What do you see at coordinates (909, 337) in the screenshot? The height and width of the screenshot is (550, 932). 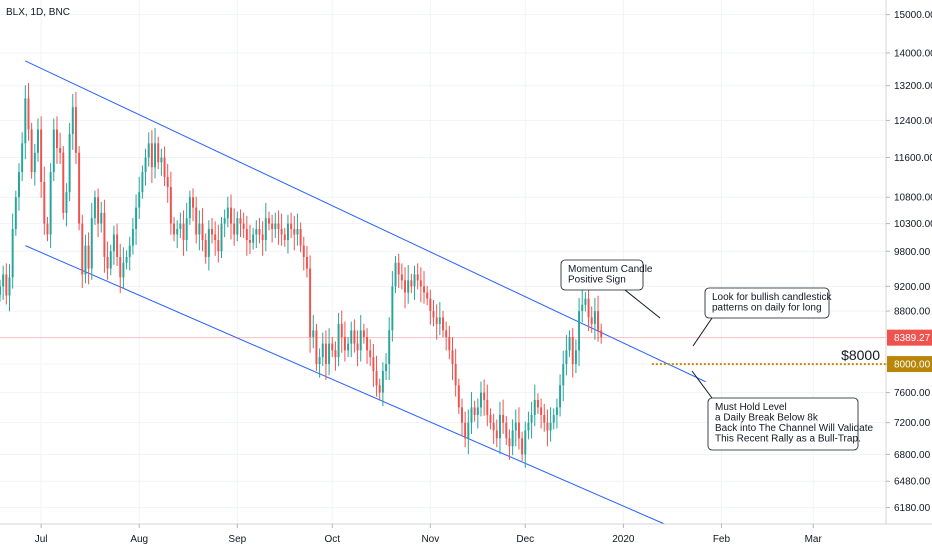 I see `current-price-badge` at bounding box center [909, 337].